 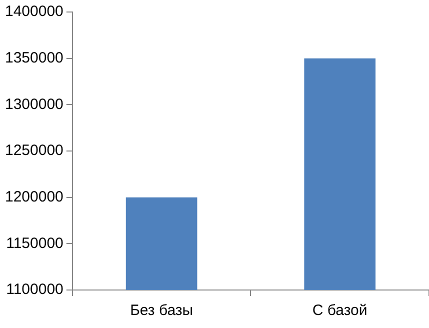 I want to click on y-tick-label: 1250000, so click(x=34, y=151).